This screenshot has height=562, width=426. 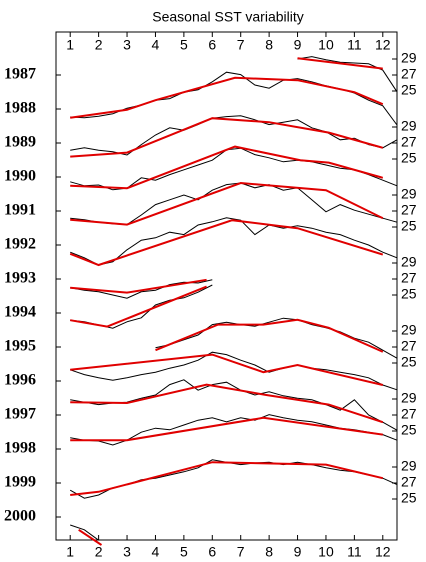 I want to click on x-tick-label-top: 12, so click(x=383, y=45).